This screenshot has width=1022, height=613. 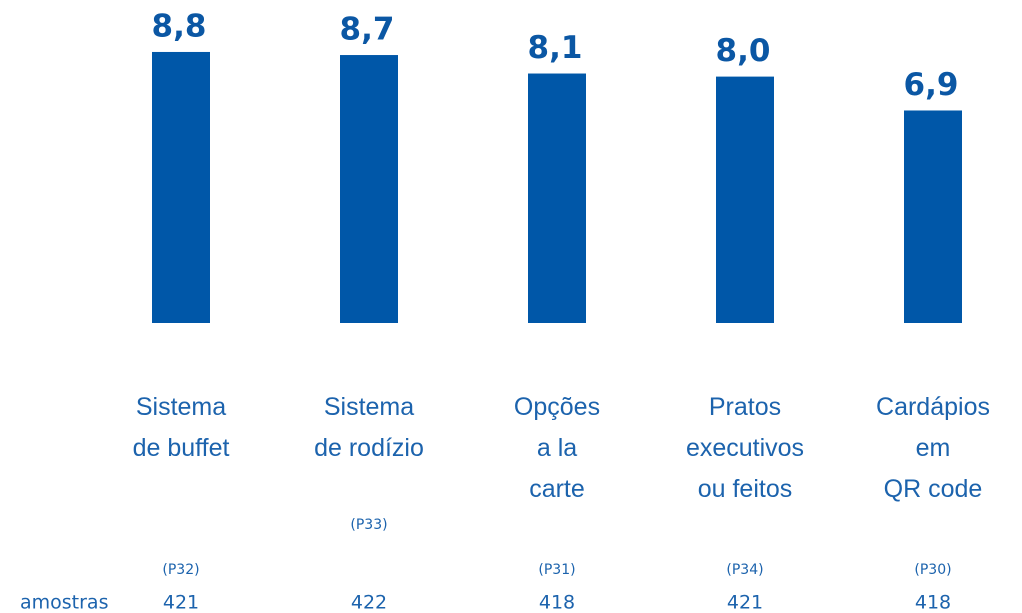 What do you see at coordinates (179, 26) in the screenshot?
I see `value-label: 8,8` at bounding box center [179, 26].